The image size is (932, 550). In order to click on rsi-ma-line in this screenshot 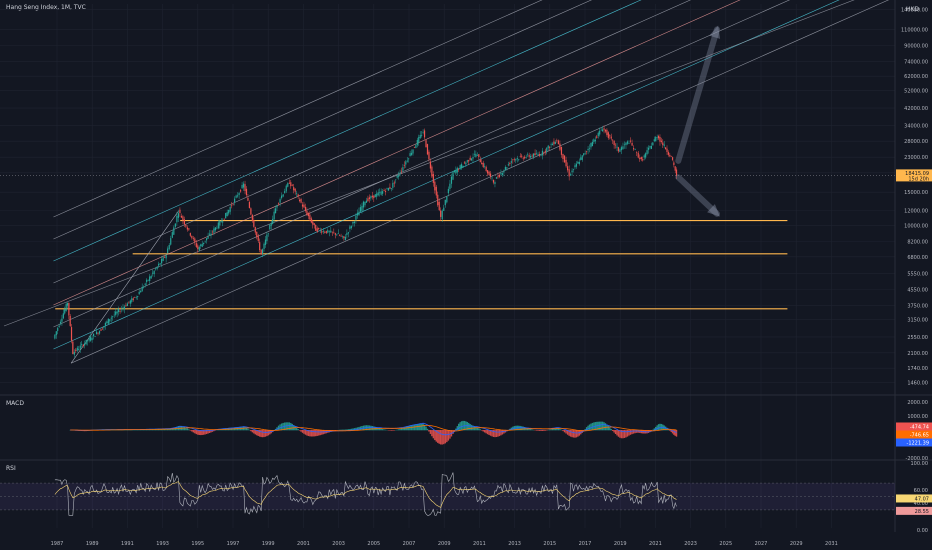, I will do `click(365, 494)`.